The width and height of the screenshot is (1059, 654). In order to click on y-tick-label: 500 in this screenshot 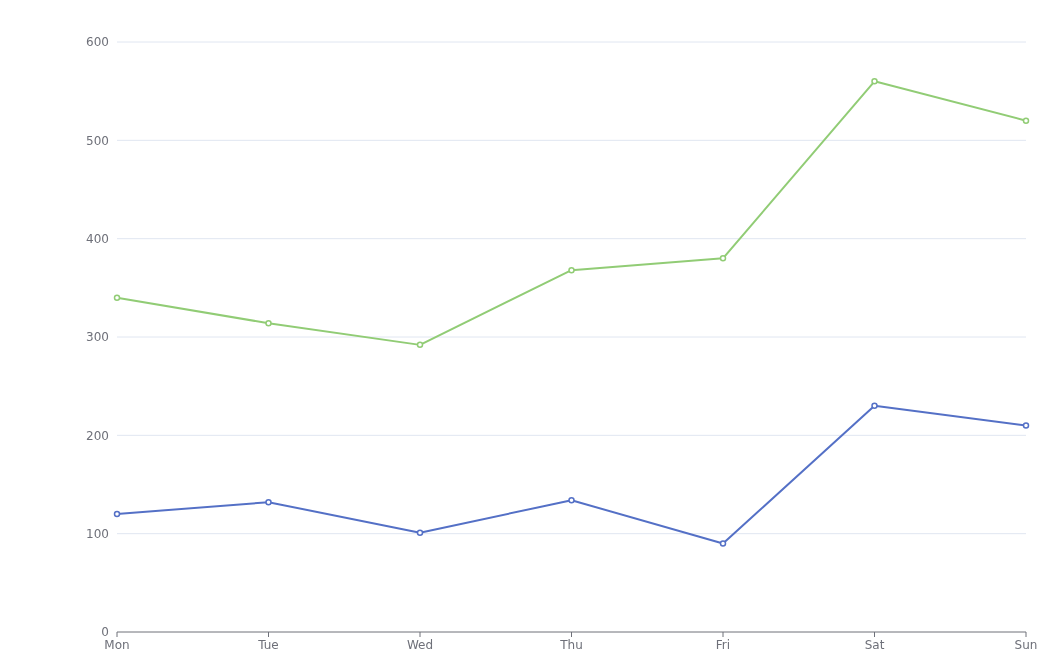, I will do `click(97, 140)`.